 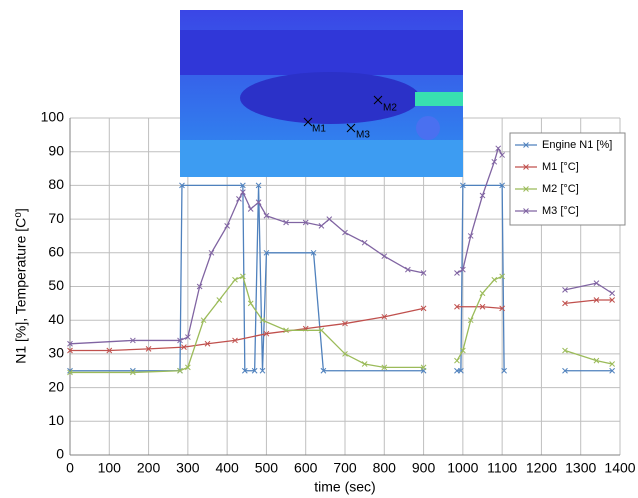 What do you see at coordinates (308, 122) in the screenshot?
I see `marker-m1` at bounding box center [308, 122].